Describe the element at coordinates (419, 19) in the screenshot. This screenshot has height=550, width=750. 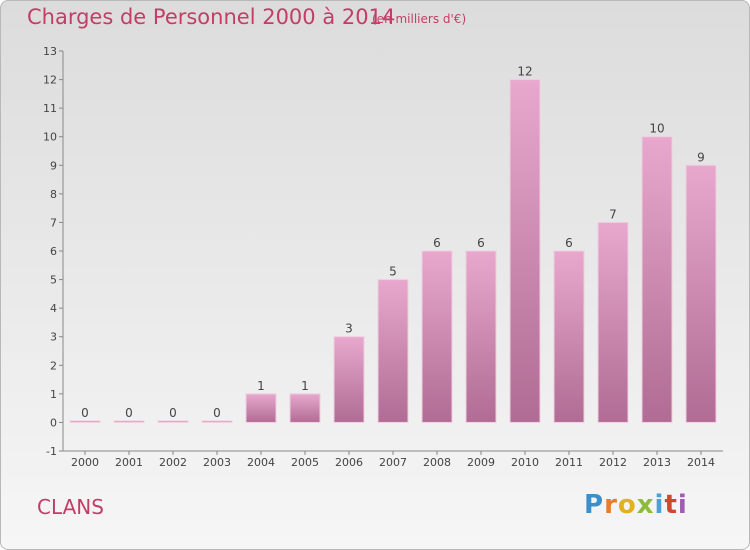
I see `chart-unit: (en milliers d'€)` at that location.